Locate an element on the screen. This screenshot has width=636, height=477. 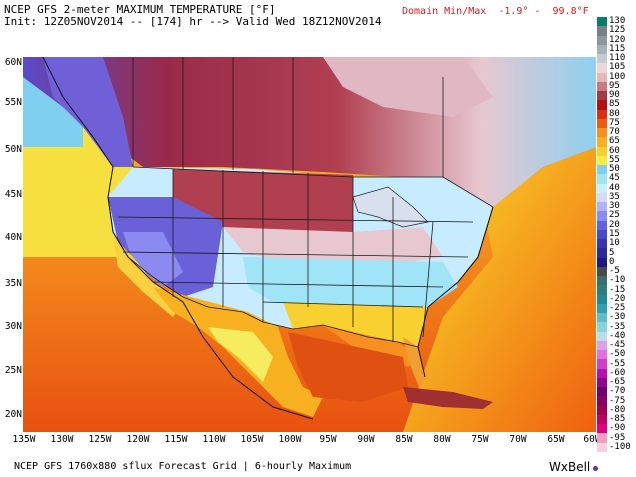
color-bar-label: 40 is located at coordinates (614, 187).